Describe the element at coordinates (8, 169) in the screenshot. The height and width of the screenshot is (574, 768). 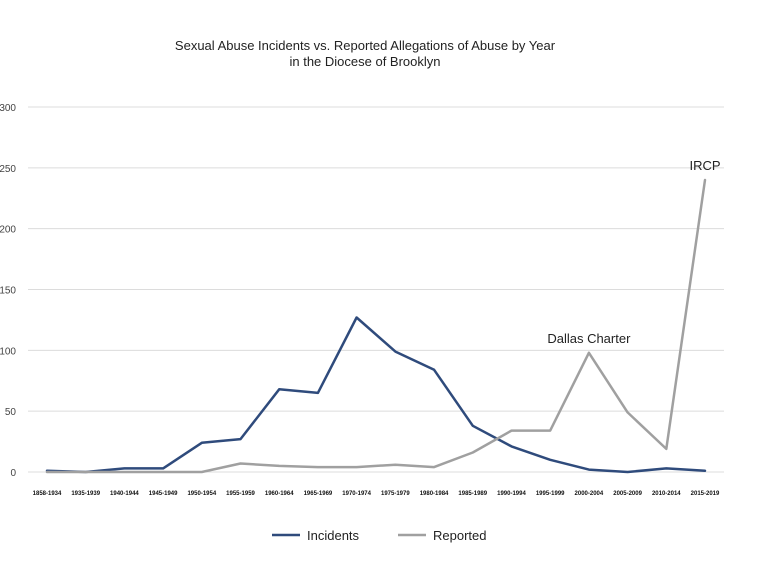
I see `y-tick-label: 250` at that location.